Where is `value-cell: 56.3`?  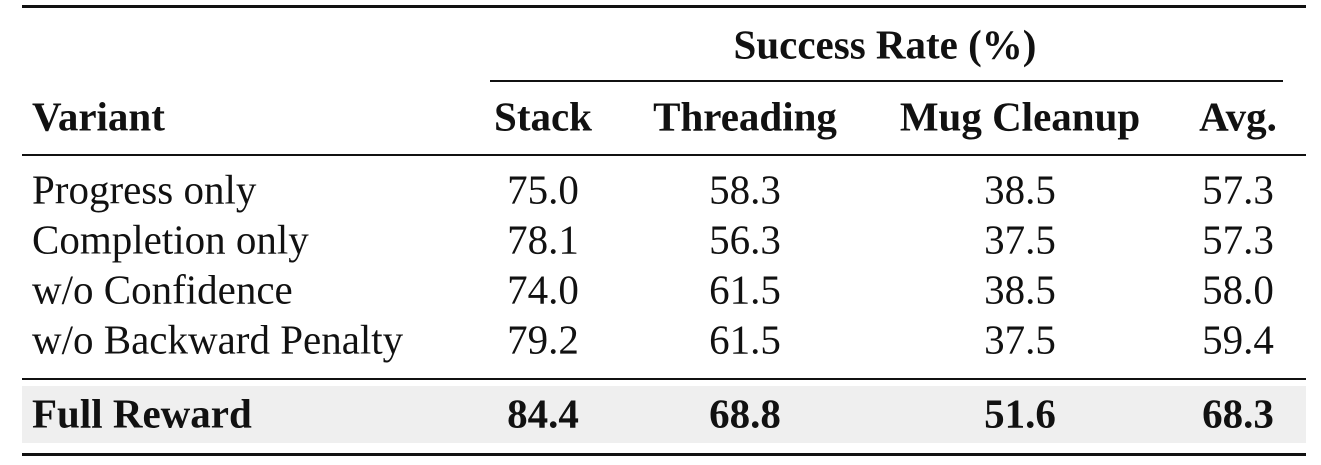 value-cell: 56.3 is located at coordinates (745, 239).